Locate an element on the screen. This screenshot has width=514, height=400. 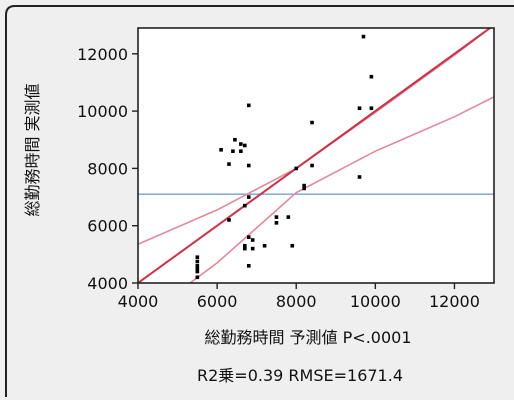
x-axis-label: 総勤務時間 予測値 P<.0001 is located at coordinates (307, 337).